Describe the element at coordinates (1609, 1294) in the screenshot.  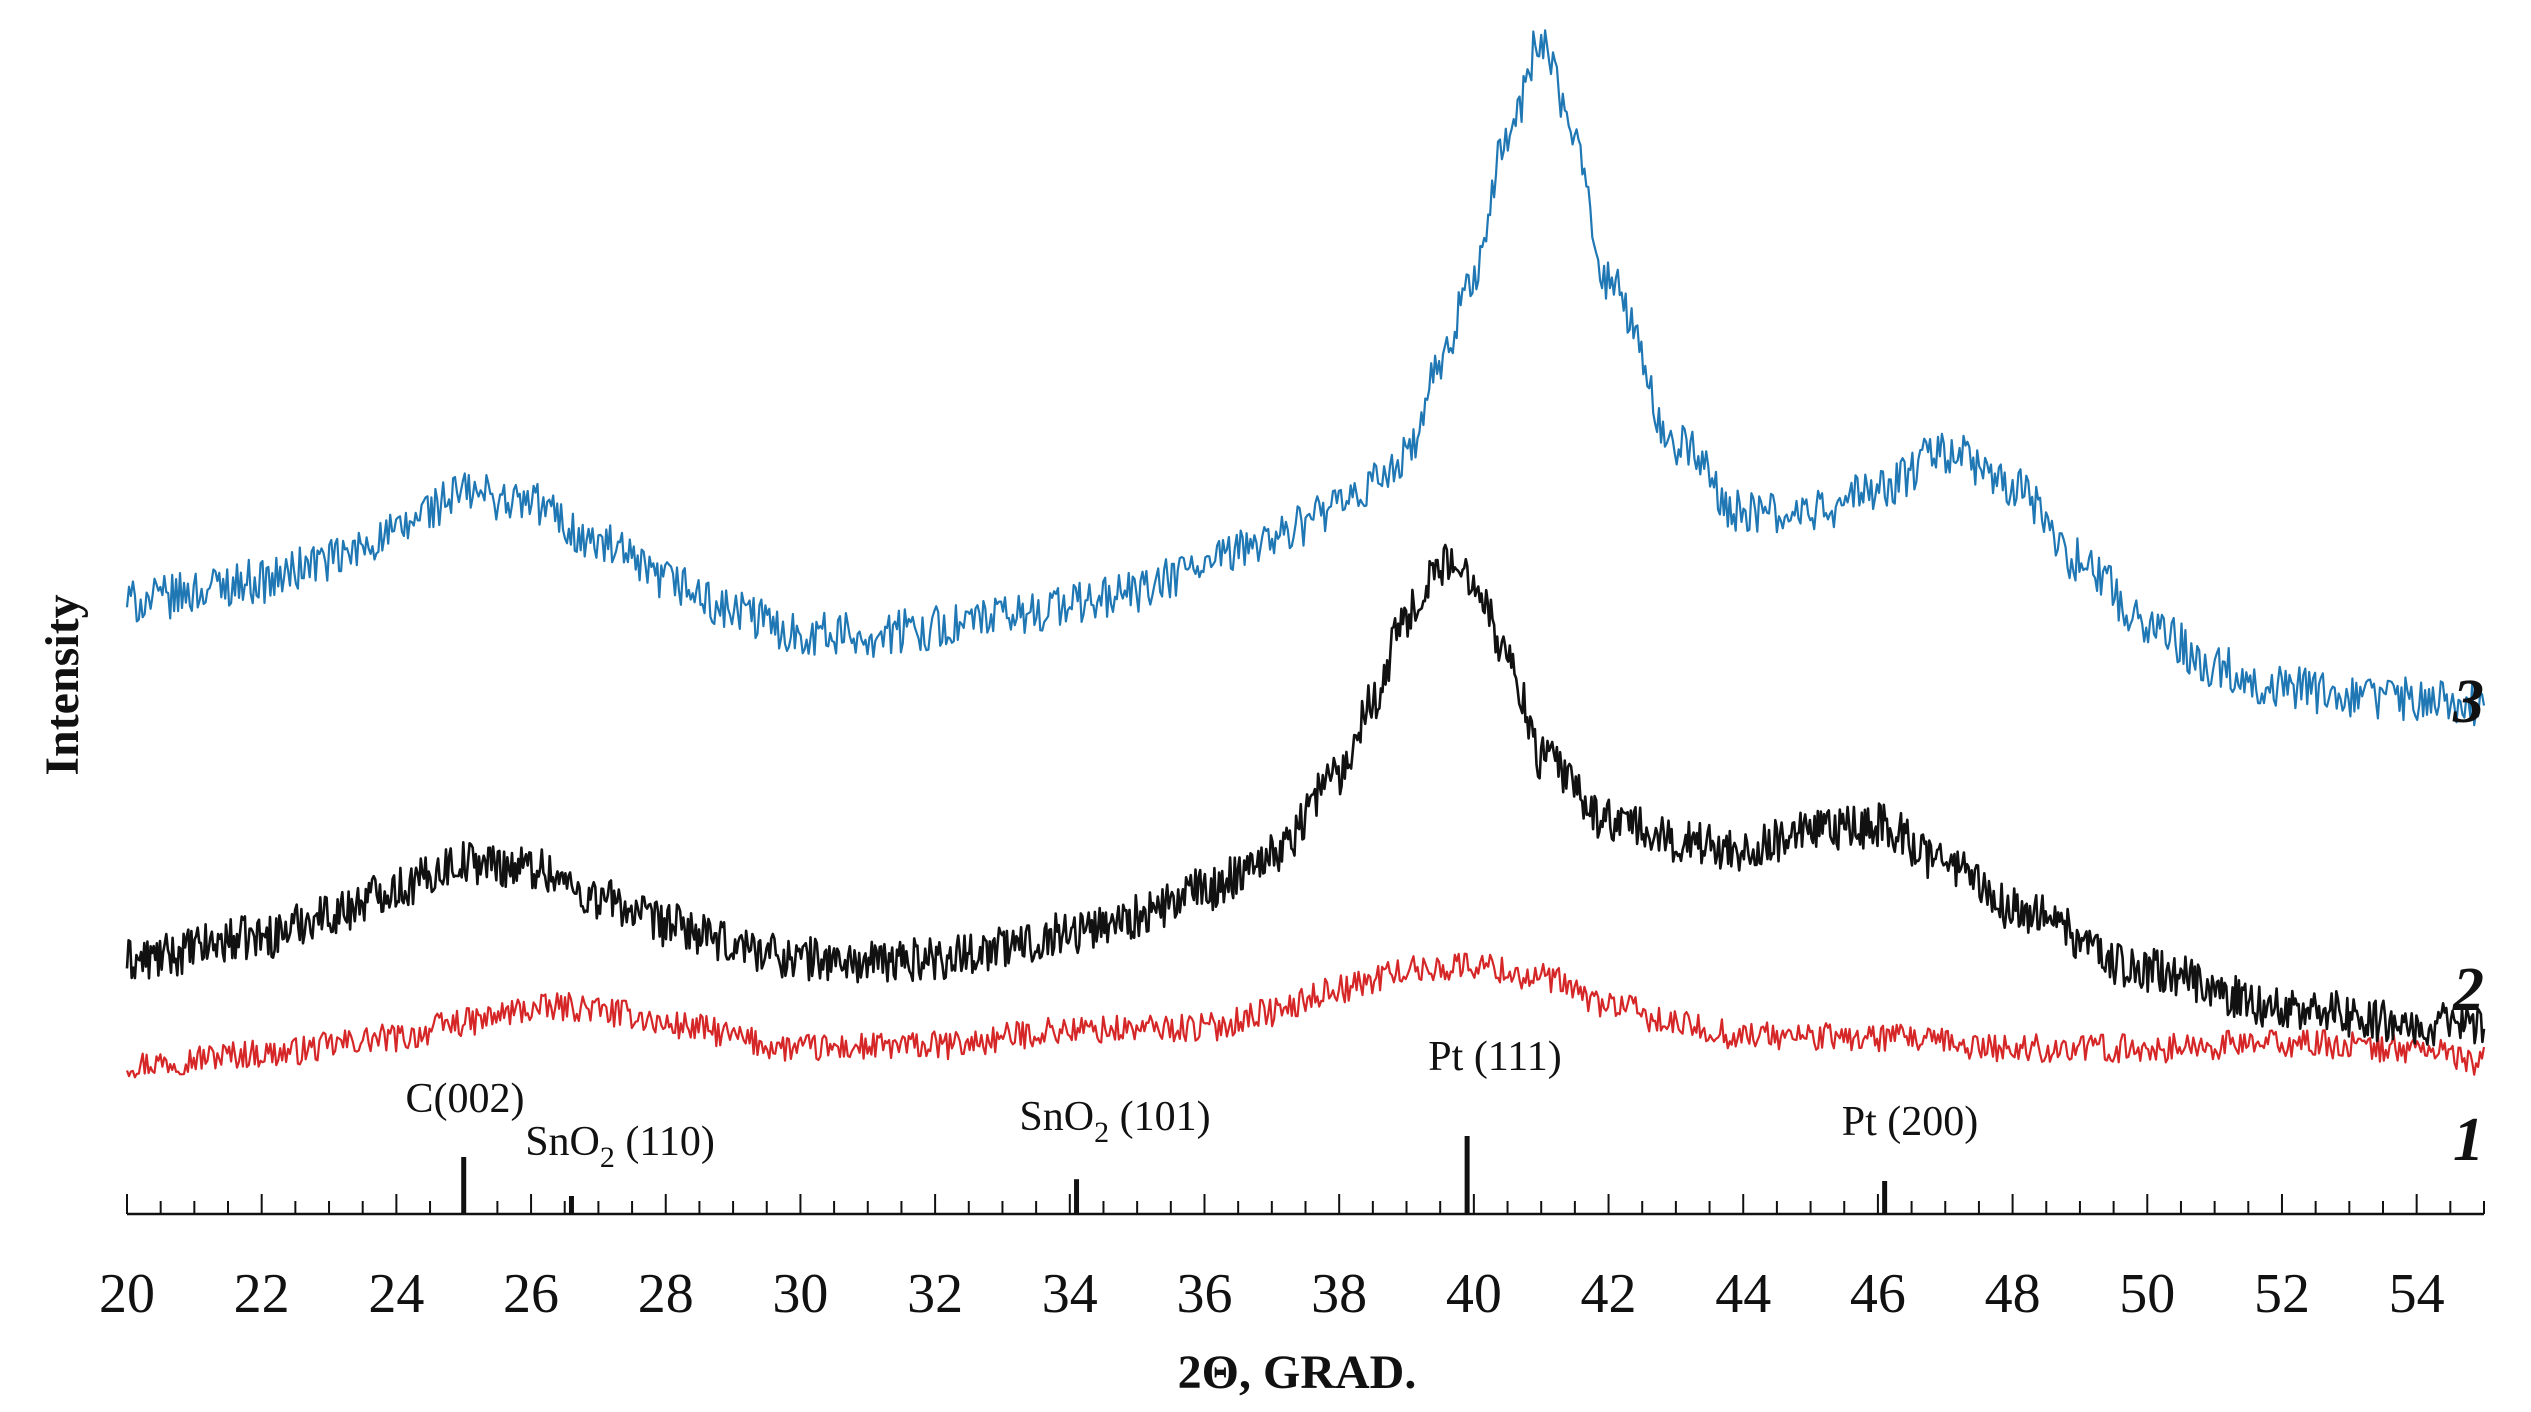
I see `x-tick-label: 42` at that location.